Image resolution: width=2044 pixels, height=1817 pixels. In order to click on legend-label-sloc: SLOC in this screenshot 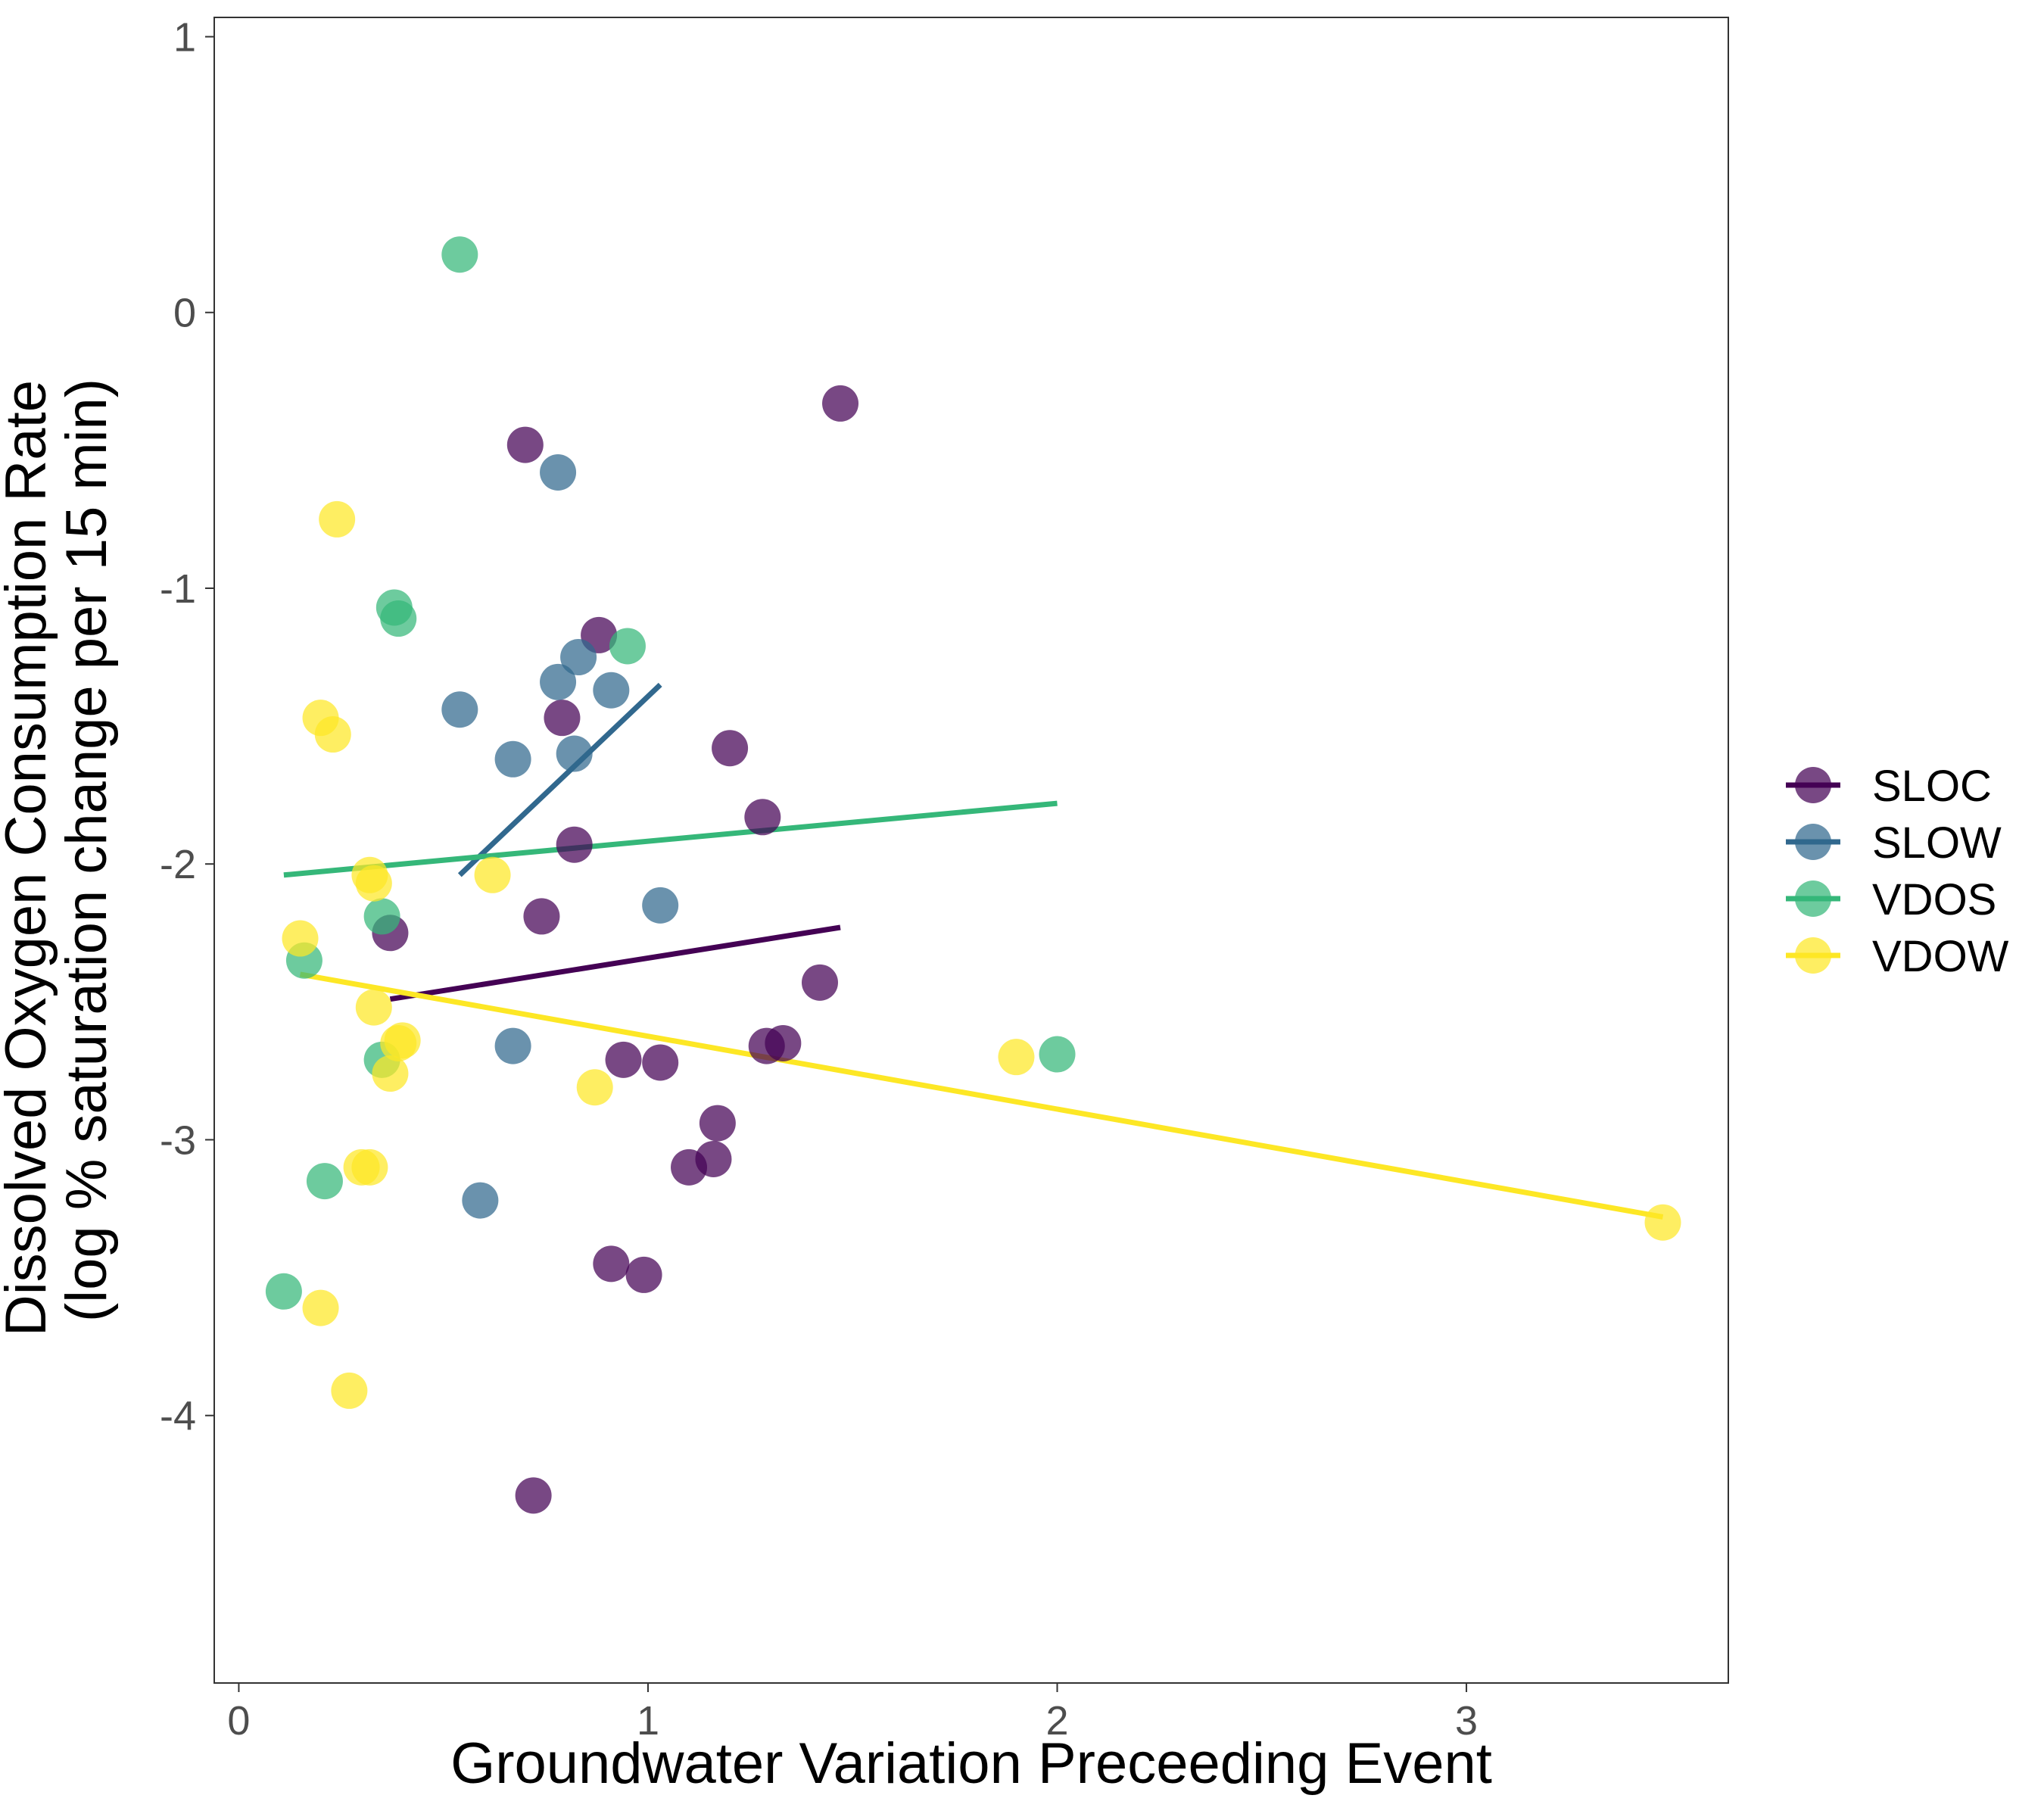, I will do `click(1932, 786)`.